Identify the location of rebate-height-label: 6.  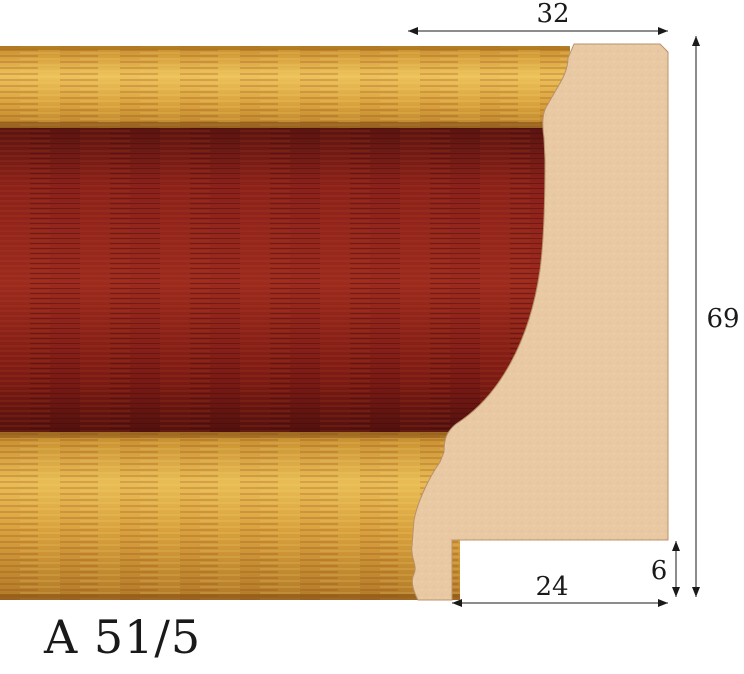
(659, 571).